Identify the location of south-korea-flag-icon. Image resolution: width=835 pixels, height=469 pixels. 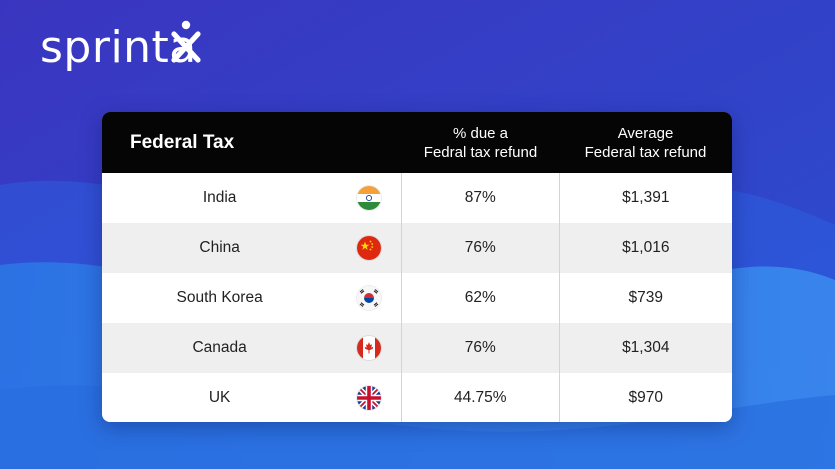
(369, 298).